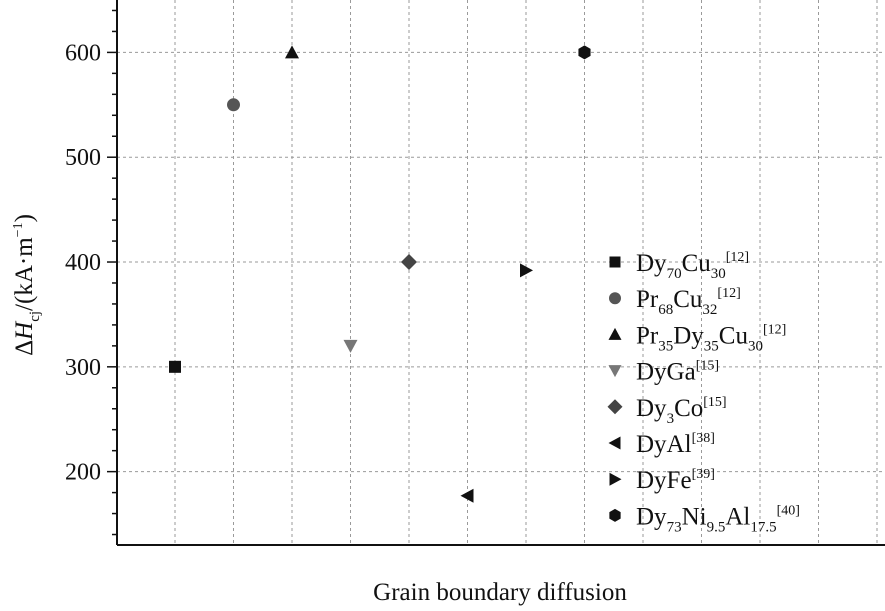  Describe the element at coordinates (409, 262) in the screenshot. I see `data-point-diamond` at that location.